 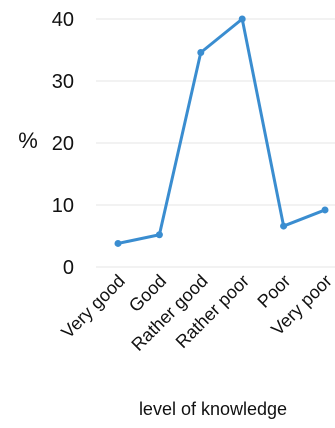 I want to click on y-tick-label: 20, so click(x=63, y=144).